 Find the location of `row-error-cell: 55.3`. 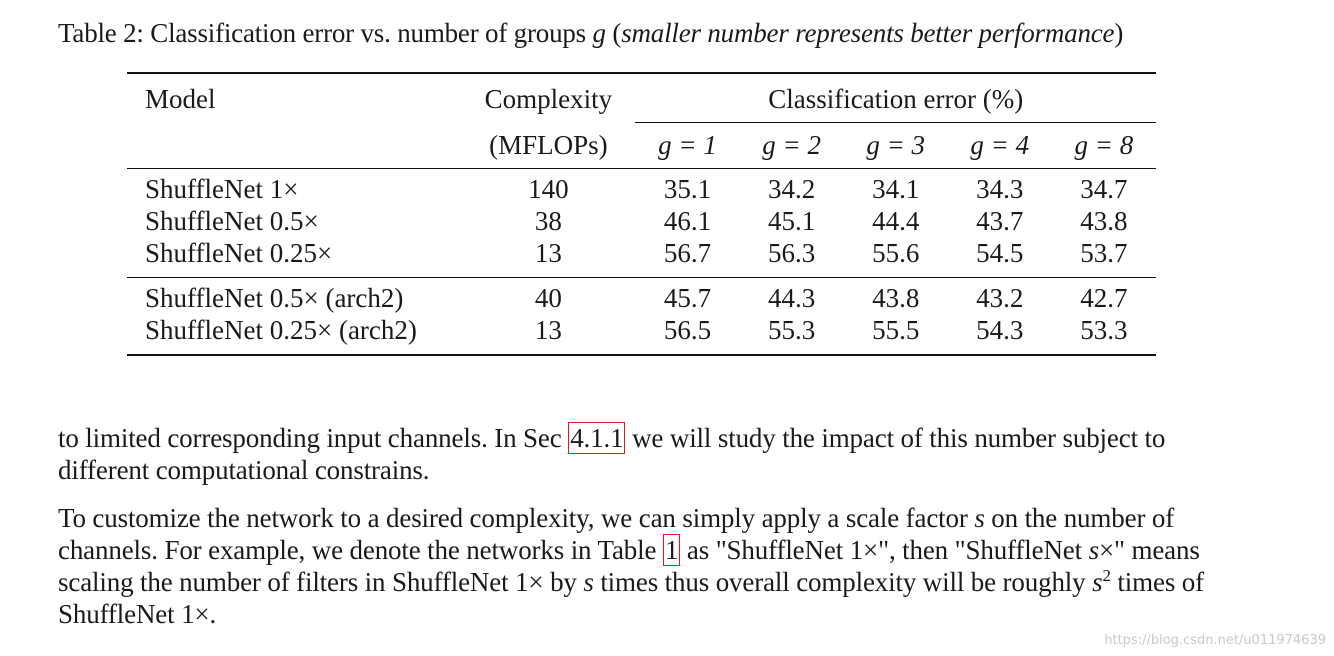

row-error-cell: 55.3 is located at coordinates (791, 335).